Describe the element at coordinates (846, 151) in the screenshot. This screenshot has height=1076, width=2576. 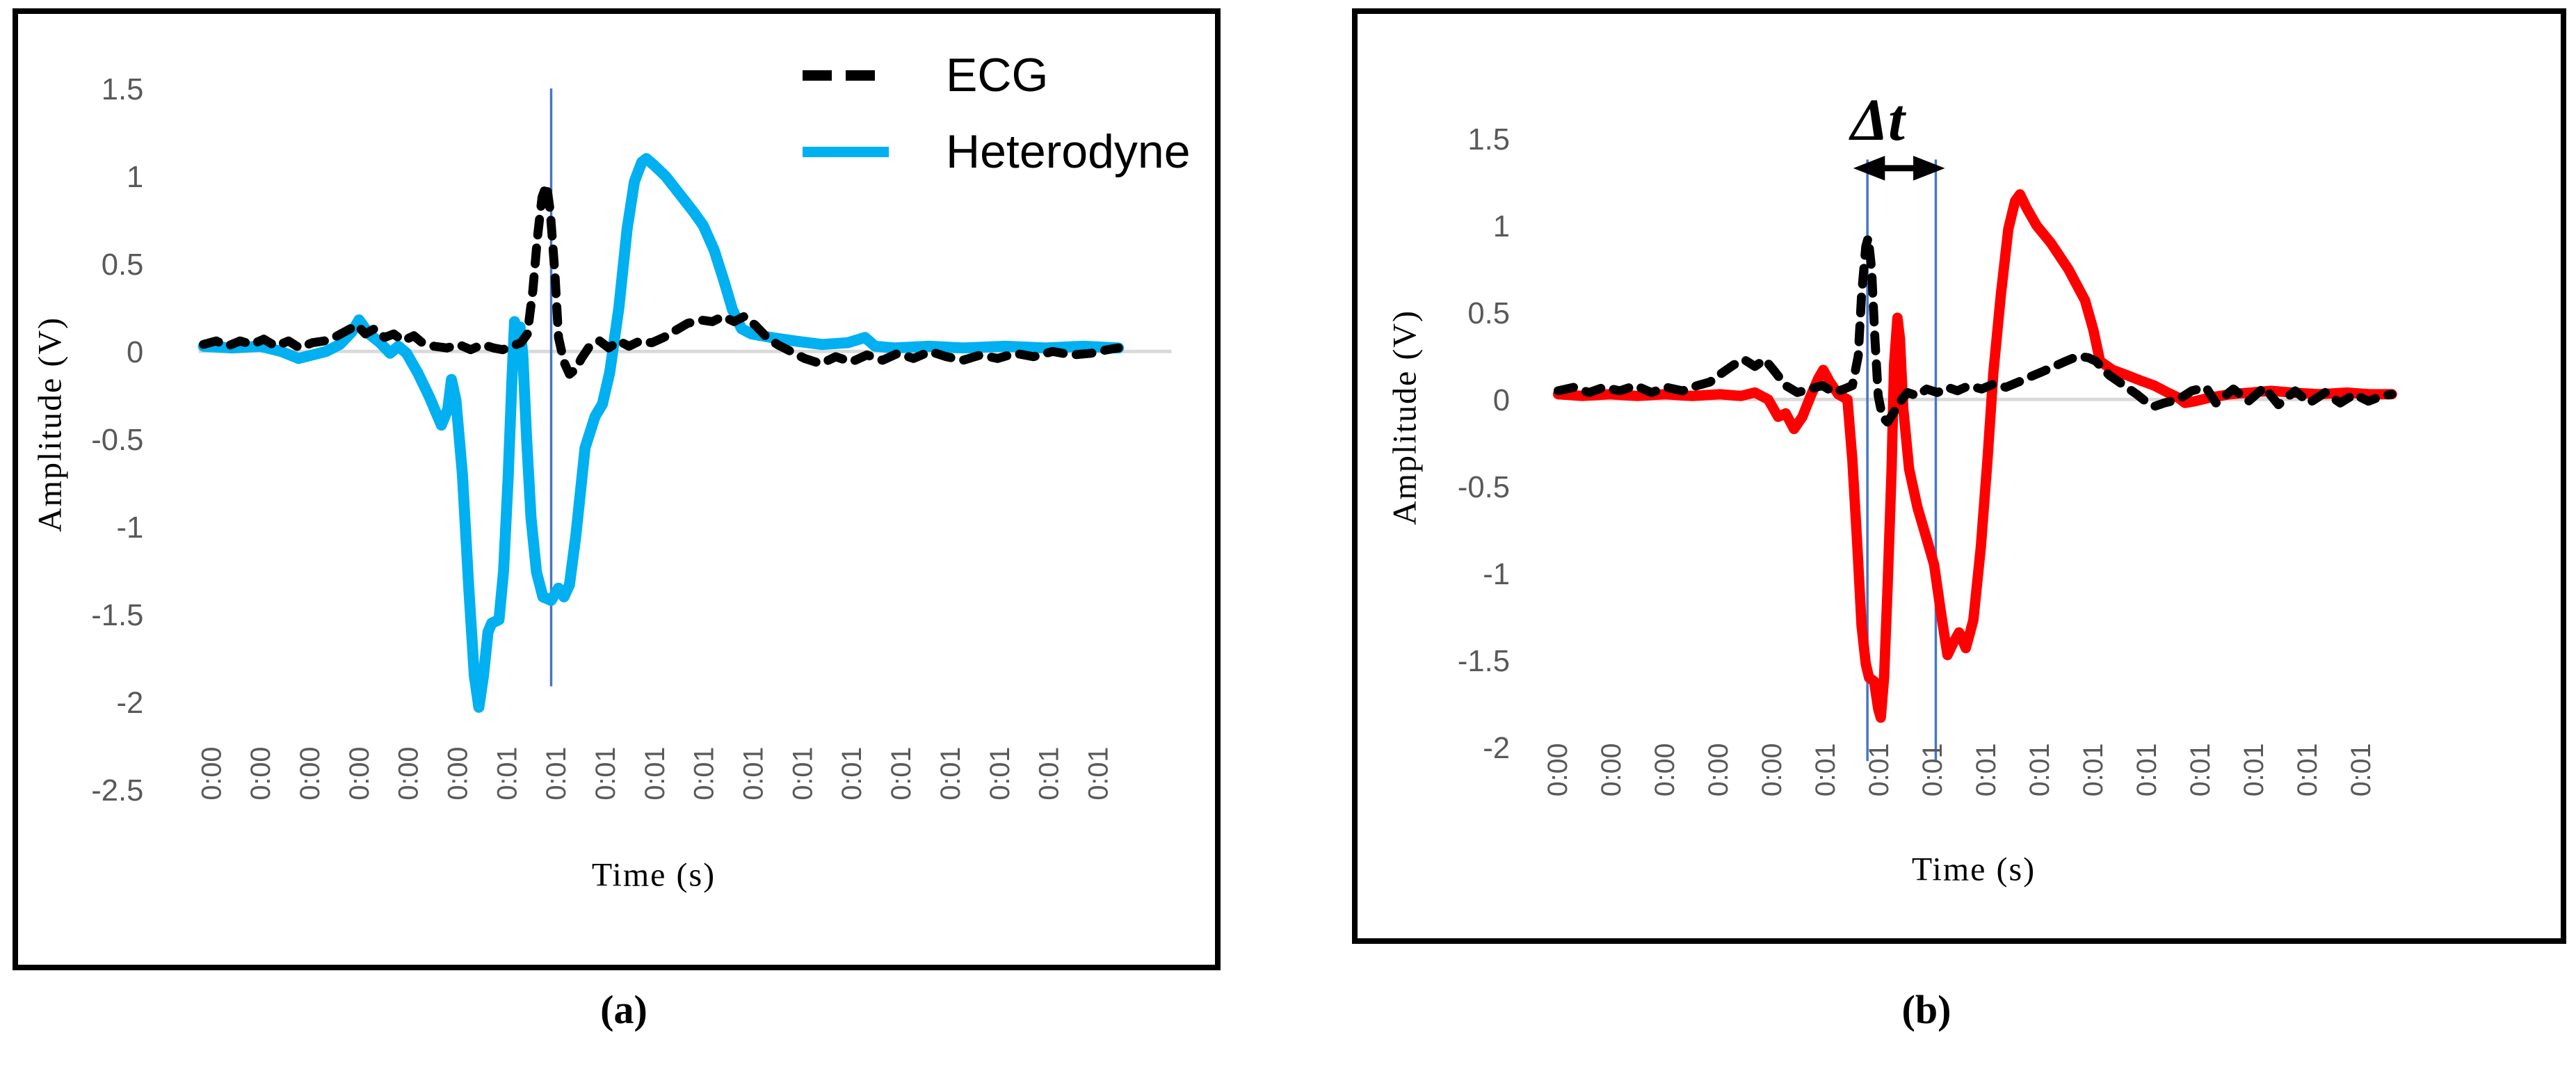
I see `heterodyne-line-icon` at that location.